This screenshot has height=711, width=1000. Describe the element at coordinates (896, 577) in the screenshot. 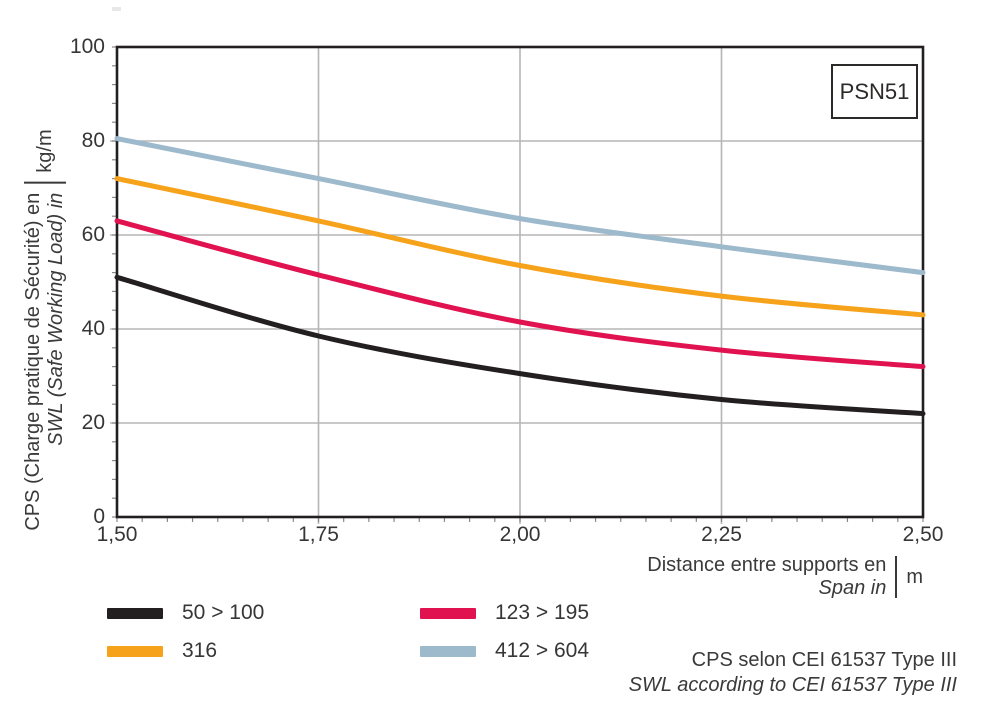

I see `x-axis-unit-divider` at that location.